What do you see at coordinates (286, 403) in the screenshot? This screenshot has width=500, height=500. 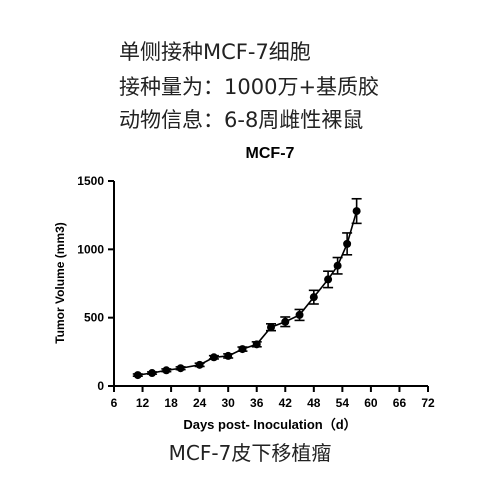 I see `x-tick-label: 42` at bounding box center [286, 403].